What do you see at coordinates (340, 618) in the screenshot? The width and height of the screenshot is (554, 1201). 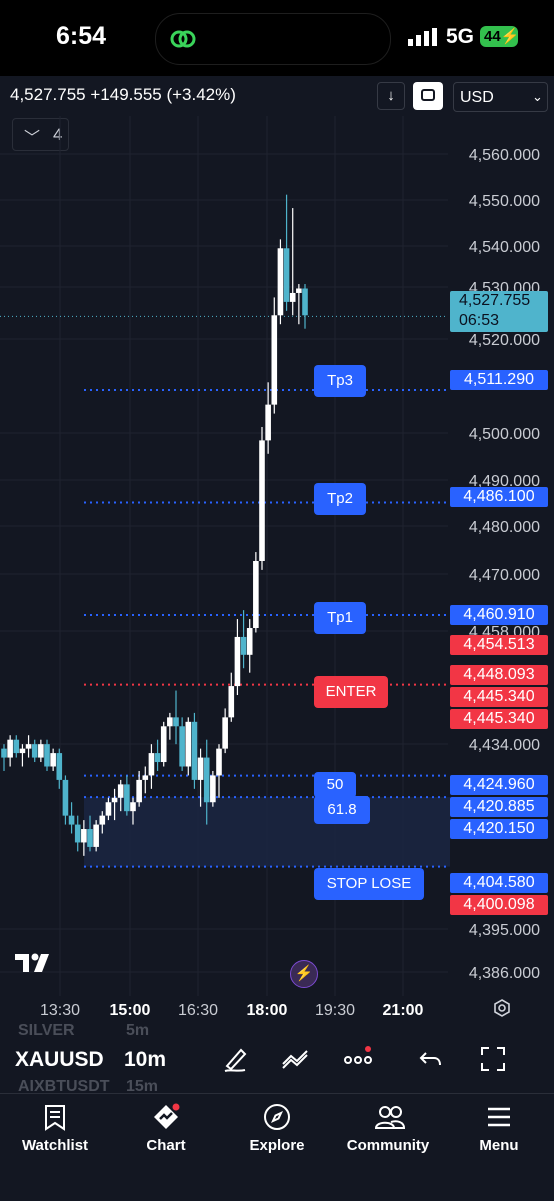 I see `level-label-tp1: Tp1` at bounding box center [340, 618].